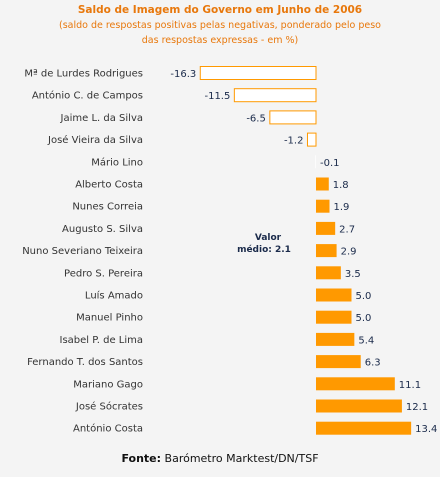 The height and width of the screenshot is (477, 440). What do you see at coordinates (264, 249) in the screenshot?
I see `average-label-line2: médio: 2.1` at bounding box center [264, 249].